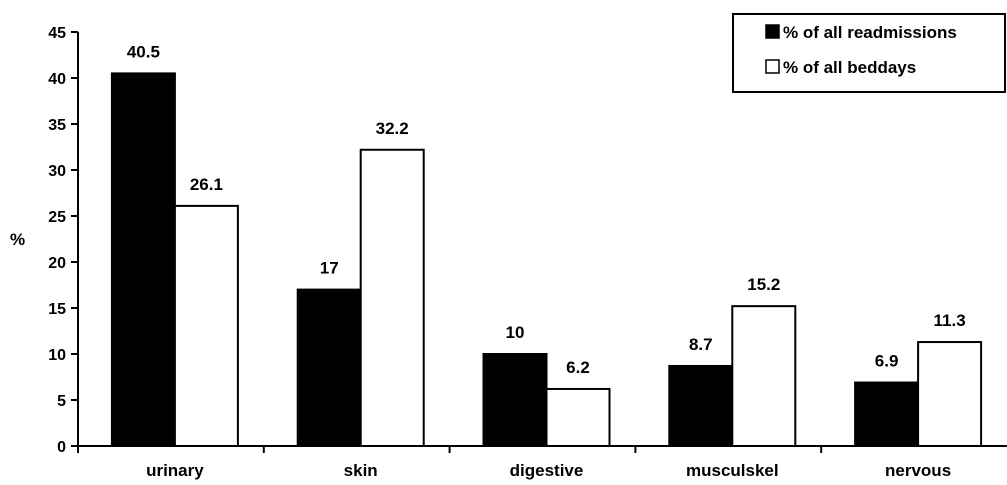  What do you see at coordinates (763, 284) in the screenshot?
I see `data-label: 15.2` at bounding box center [763, 284].